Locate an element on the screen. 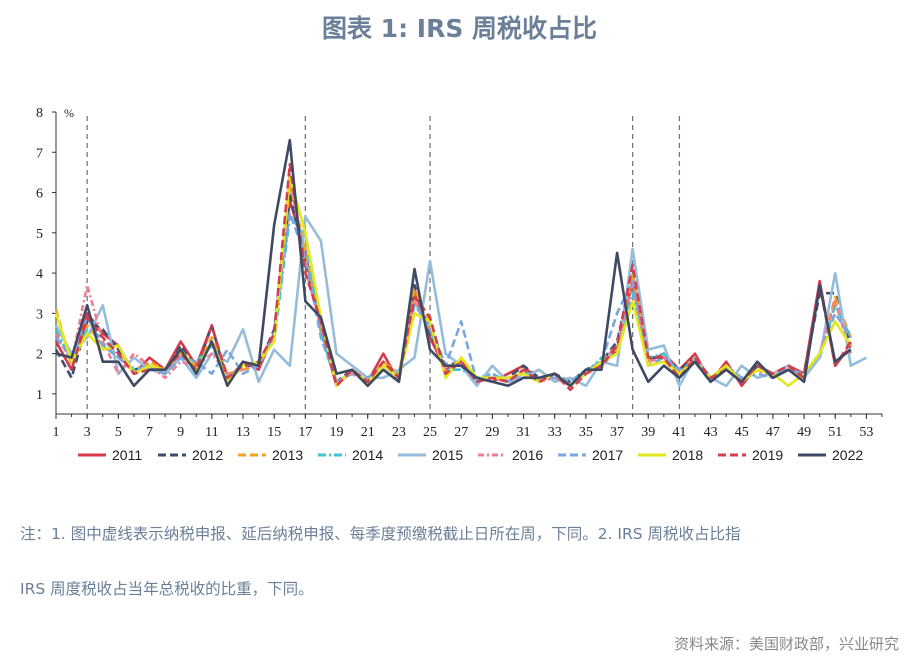 The image size is (919, 668). x-tick-label: 33 is located at coordinates (555, 432).